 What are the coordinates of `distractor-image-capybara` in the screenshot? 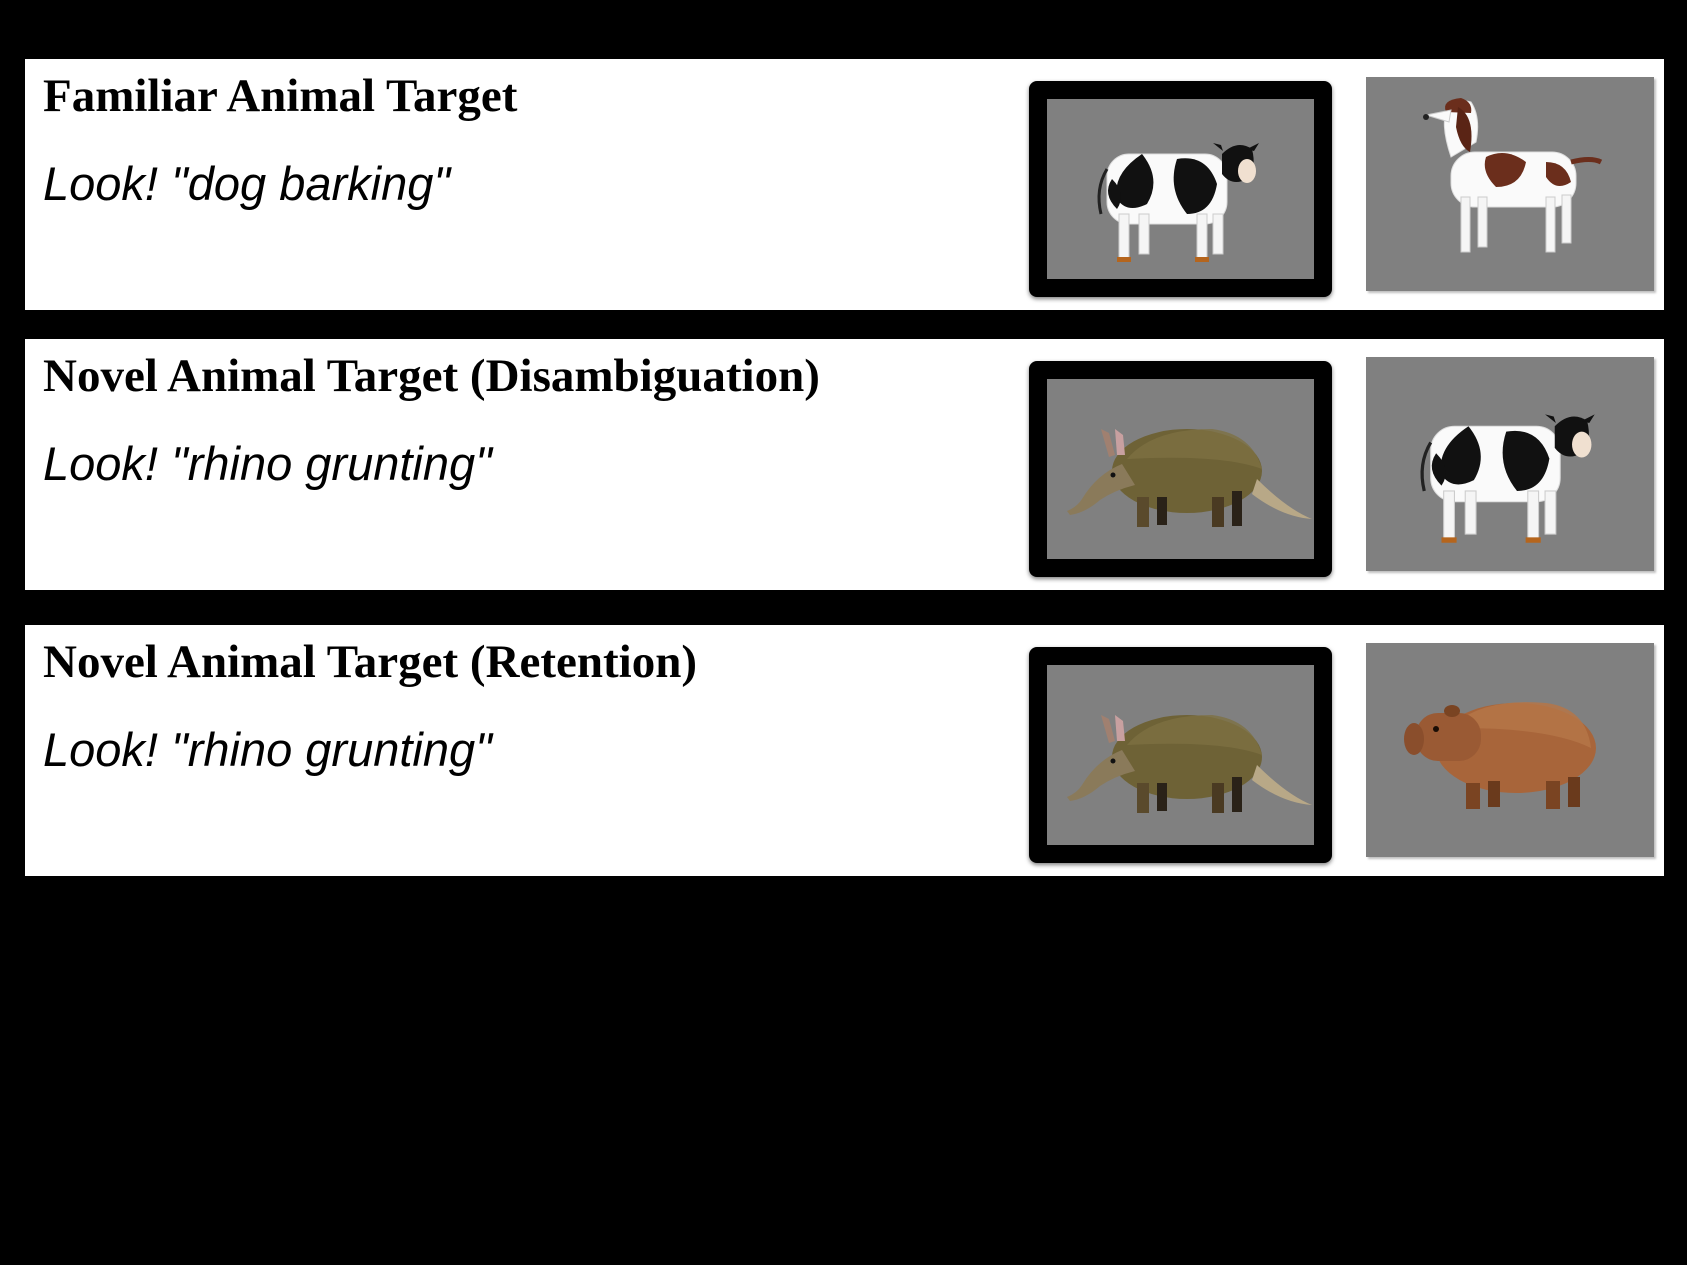 It's located at (1510, 750).